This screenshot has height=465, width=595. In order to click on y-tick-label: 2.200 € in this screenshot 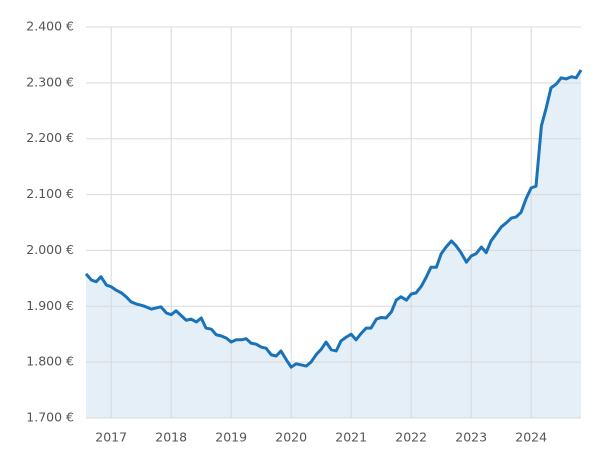, I will do `click(50, 137)`.